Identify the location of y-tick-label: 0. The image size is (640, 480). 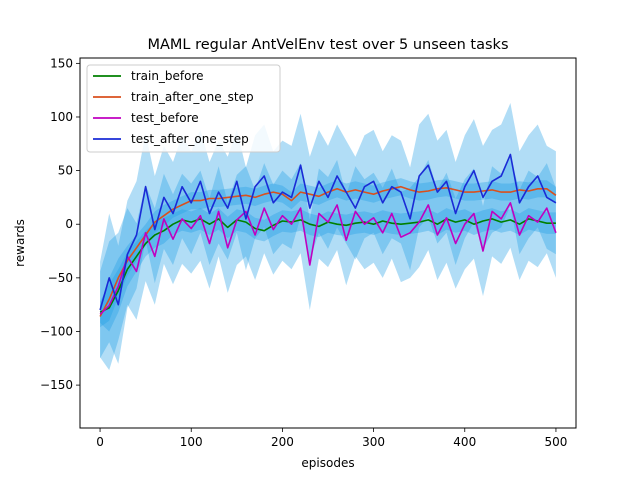
(69, 224).